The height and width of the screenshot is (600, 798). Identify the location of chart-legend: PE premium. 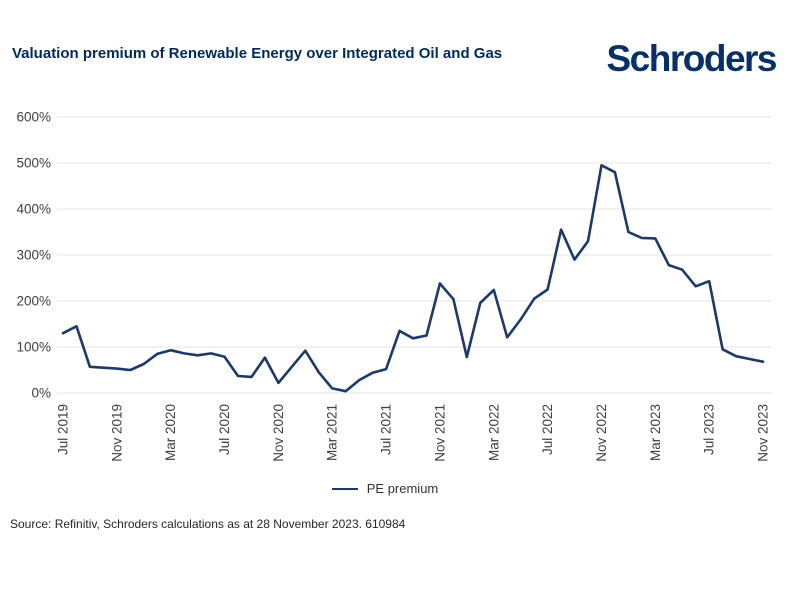
(385, 488).